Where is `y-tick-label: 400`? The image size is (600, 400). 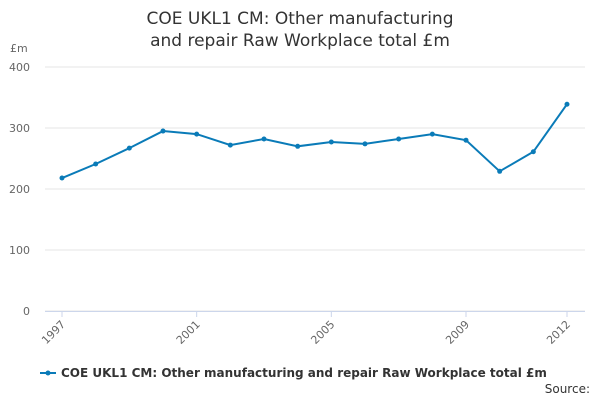
y-tick-label: 400 is located at coordinates (19, 67).